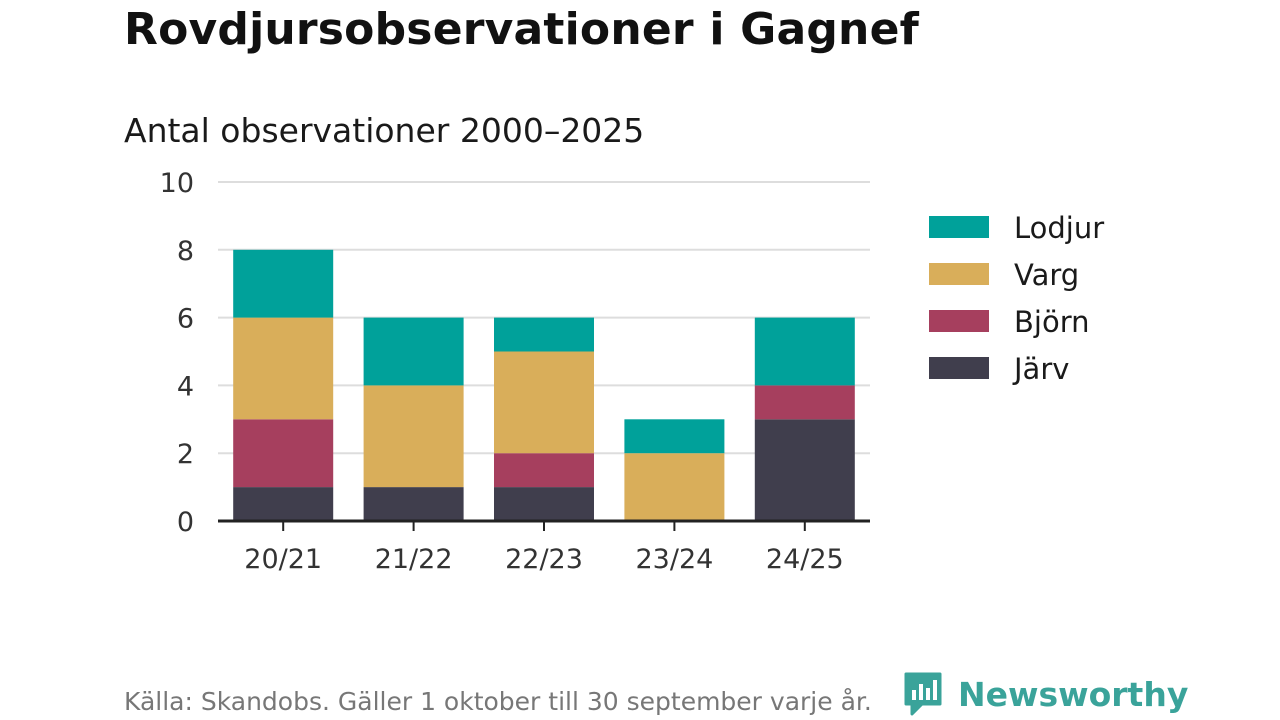  I want to click on bar-23-24-varg, so click(674, 487).